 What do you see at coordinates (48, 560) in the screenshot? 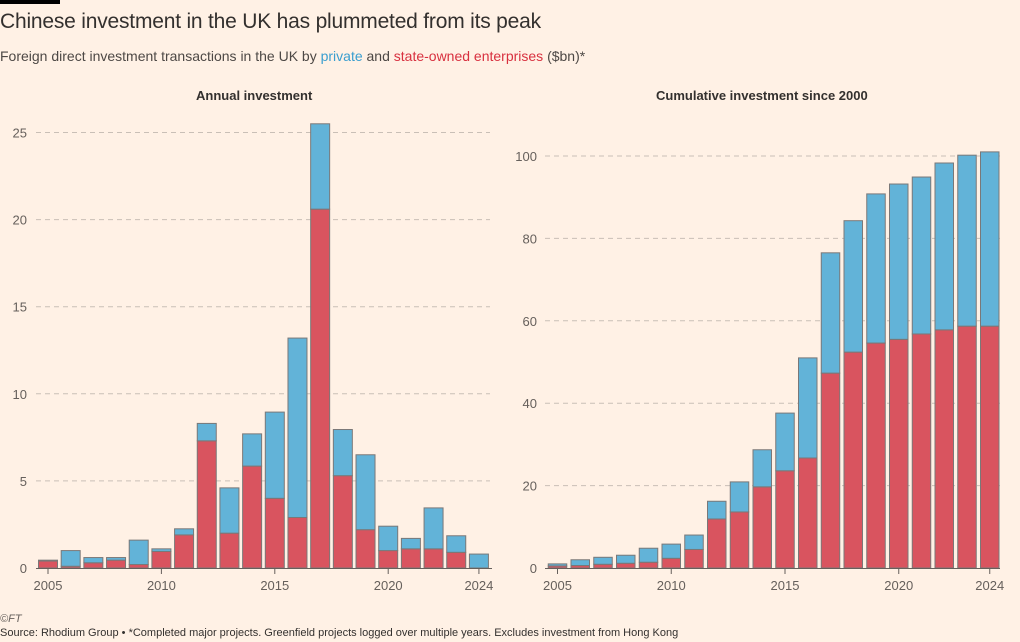
I see `annual-bar-private-2005` at bounding box center [48, 560].